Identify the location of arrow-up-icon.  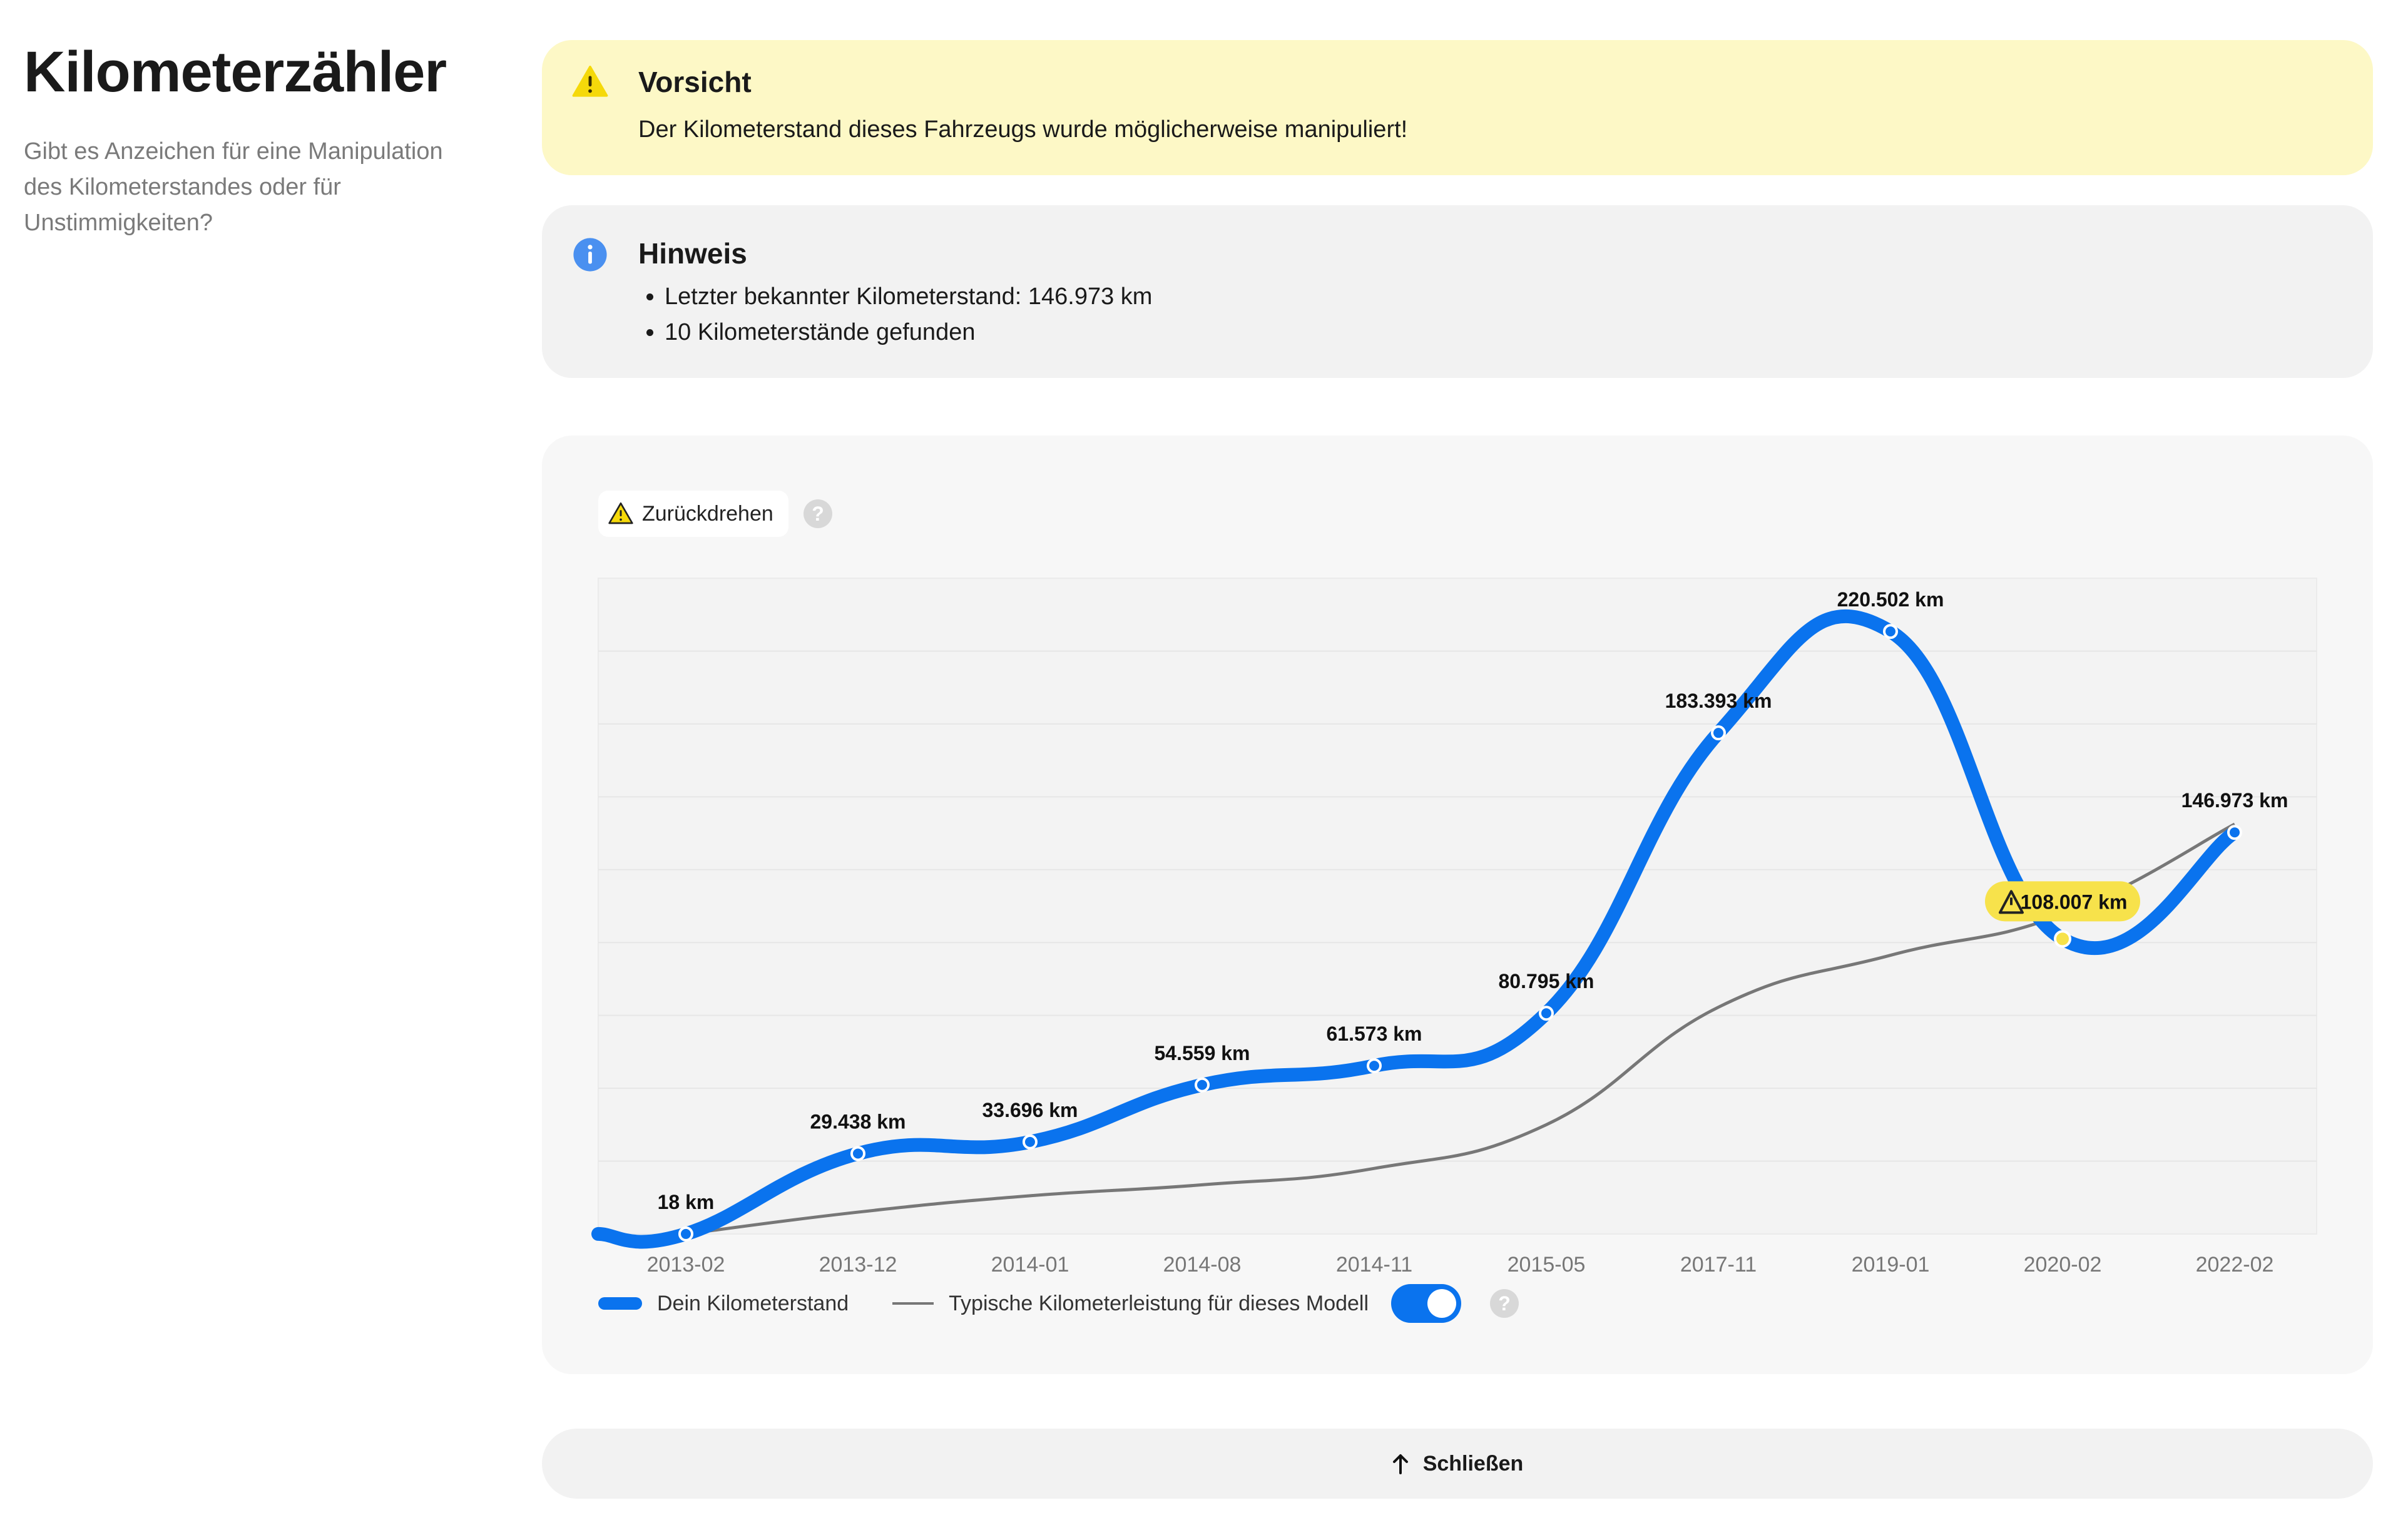
(1400, 1464).